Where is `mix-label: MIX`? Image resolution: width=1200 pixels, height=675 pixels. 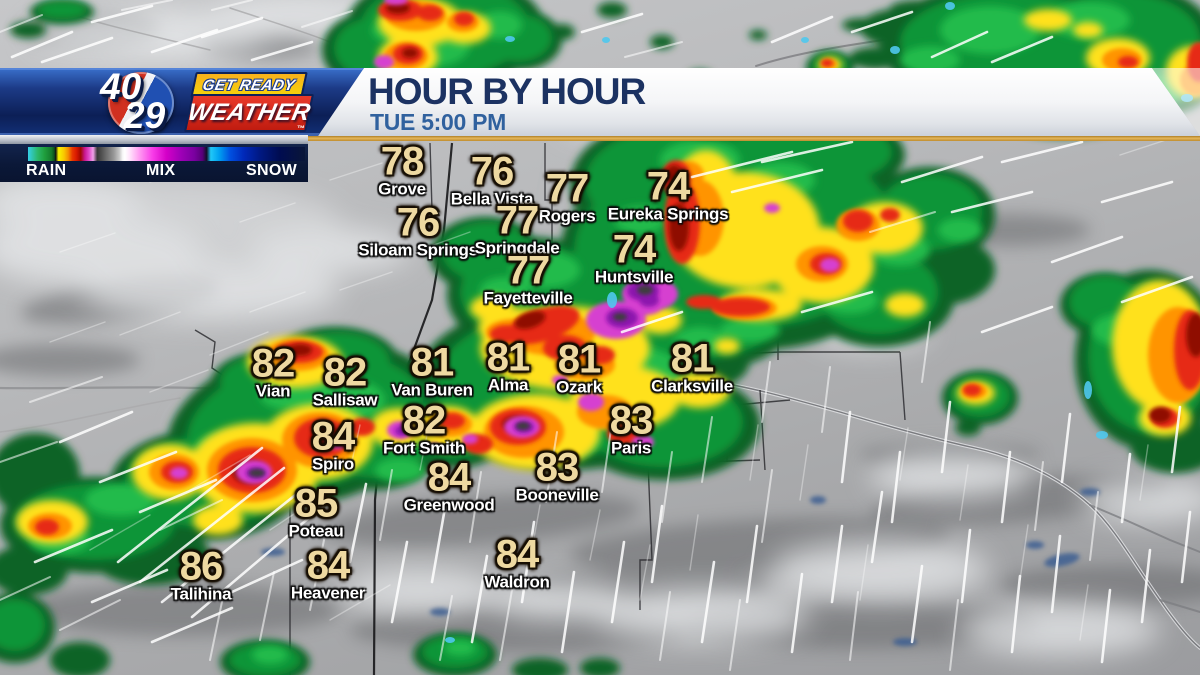 mix-label: MIX is located at coordinates (161, 170).